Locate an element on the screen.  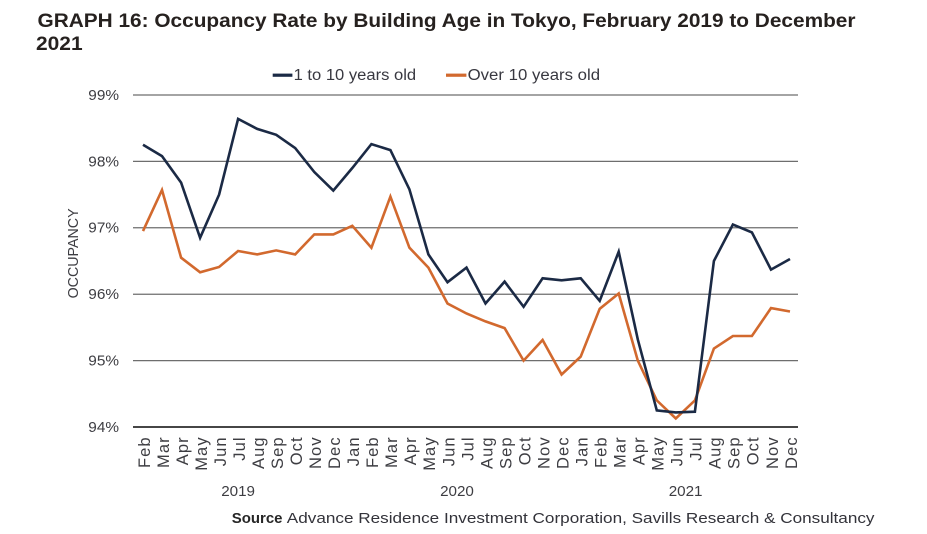
svg-text: 2019 is located at coordinates (238, 491).